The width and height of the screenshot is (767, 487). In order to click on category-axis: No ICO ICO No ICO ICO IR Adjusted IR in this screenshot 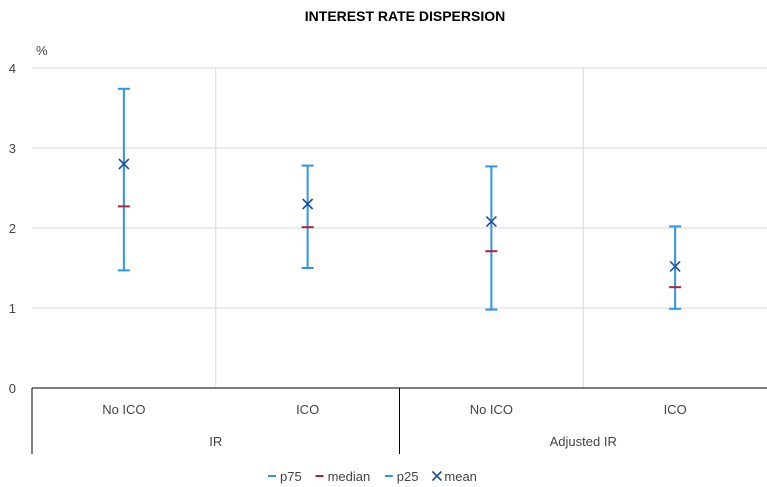, I will do `click(399, 420)`.